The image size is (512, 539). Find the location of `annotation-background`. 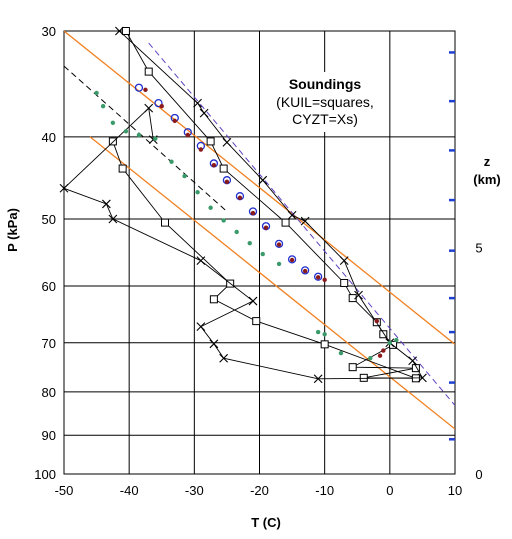

annotation-background is located at coordinates (329, 102).